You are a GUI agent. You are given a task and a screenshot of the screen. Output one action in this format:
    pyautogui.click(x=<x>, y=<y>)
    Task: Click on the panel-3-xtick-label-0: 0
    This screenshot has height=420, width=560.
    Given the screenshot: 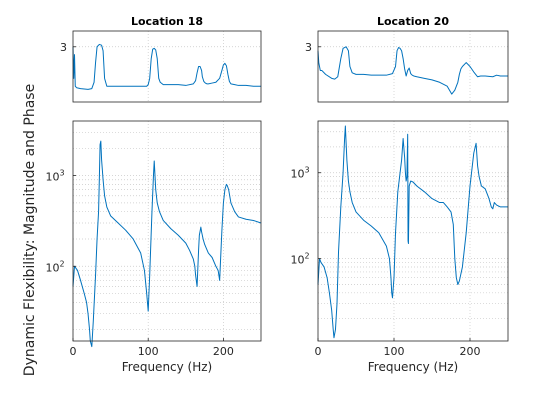 What is the action you would take?
    pyautogui.click(x=318, y=351)
    